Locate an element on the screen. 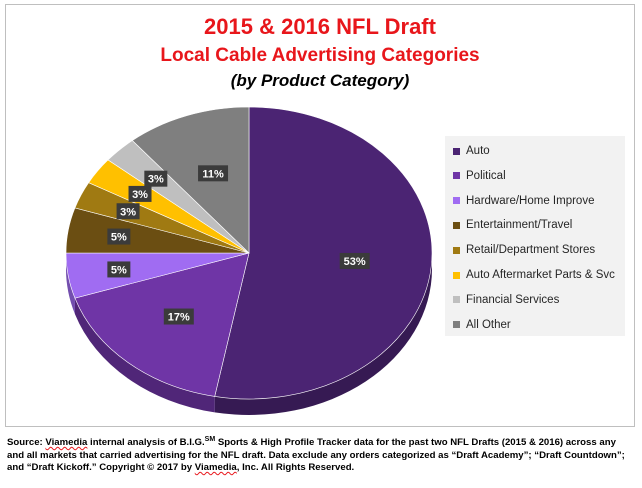 This screenshot has width=642, height=488. data-label-5: 3% is located at coordinates (140, 195).